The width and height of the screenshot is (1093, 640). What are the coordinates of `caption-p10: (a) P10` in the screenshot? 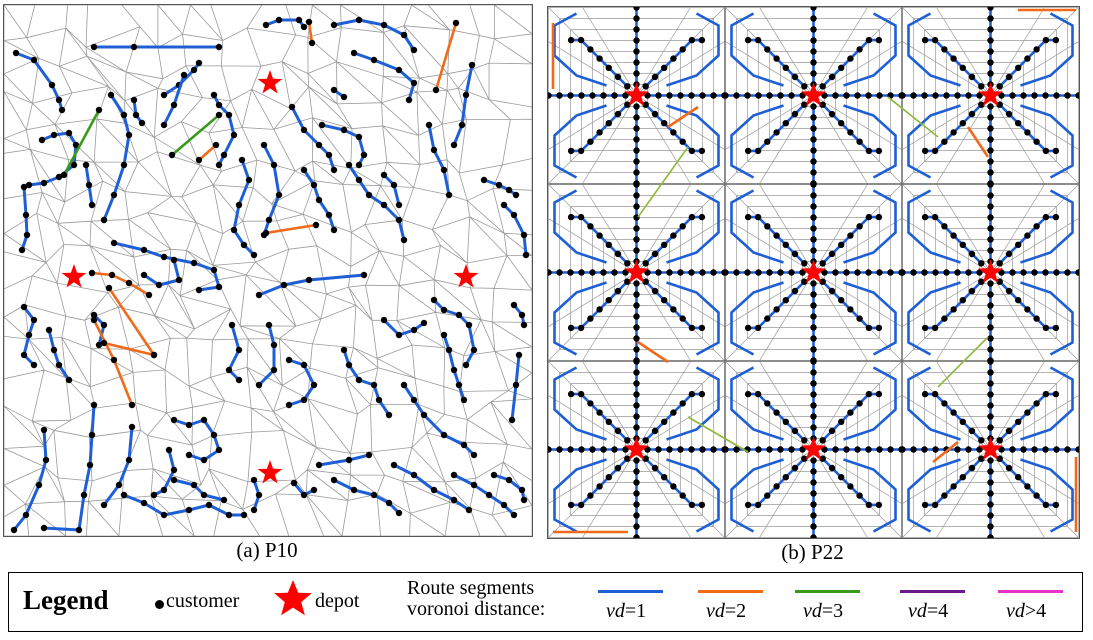 It's located at (267, 550).